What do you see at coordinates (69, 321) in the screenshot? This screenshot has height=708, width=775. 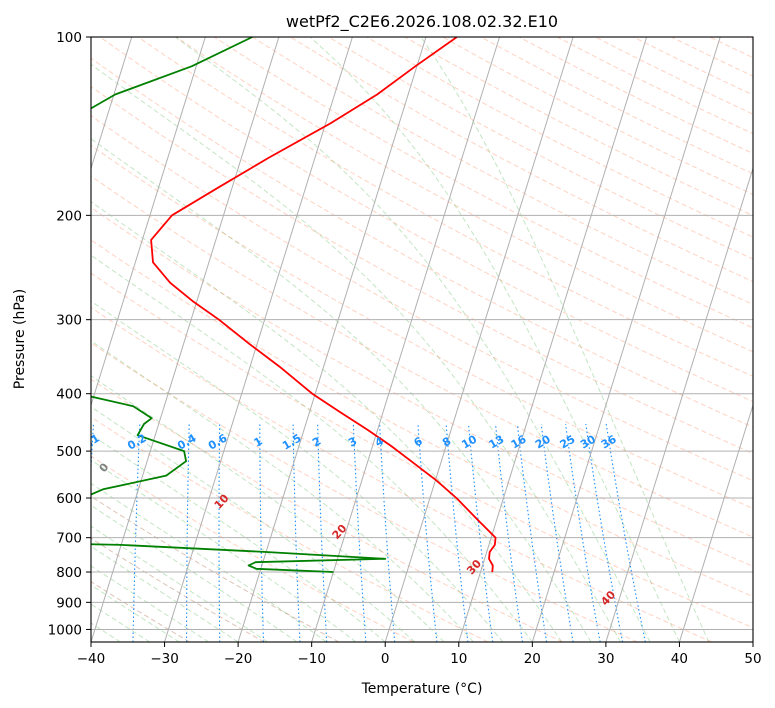 I see `y-tick-label: 300` at bounding box center [69, 321].